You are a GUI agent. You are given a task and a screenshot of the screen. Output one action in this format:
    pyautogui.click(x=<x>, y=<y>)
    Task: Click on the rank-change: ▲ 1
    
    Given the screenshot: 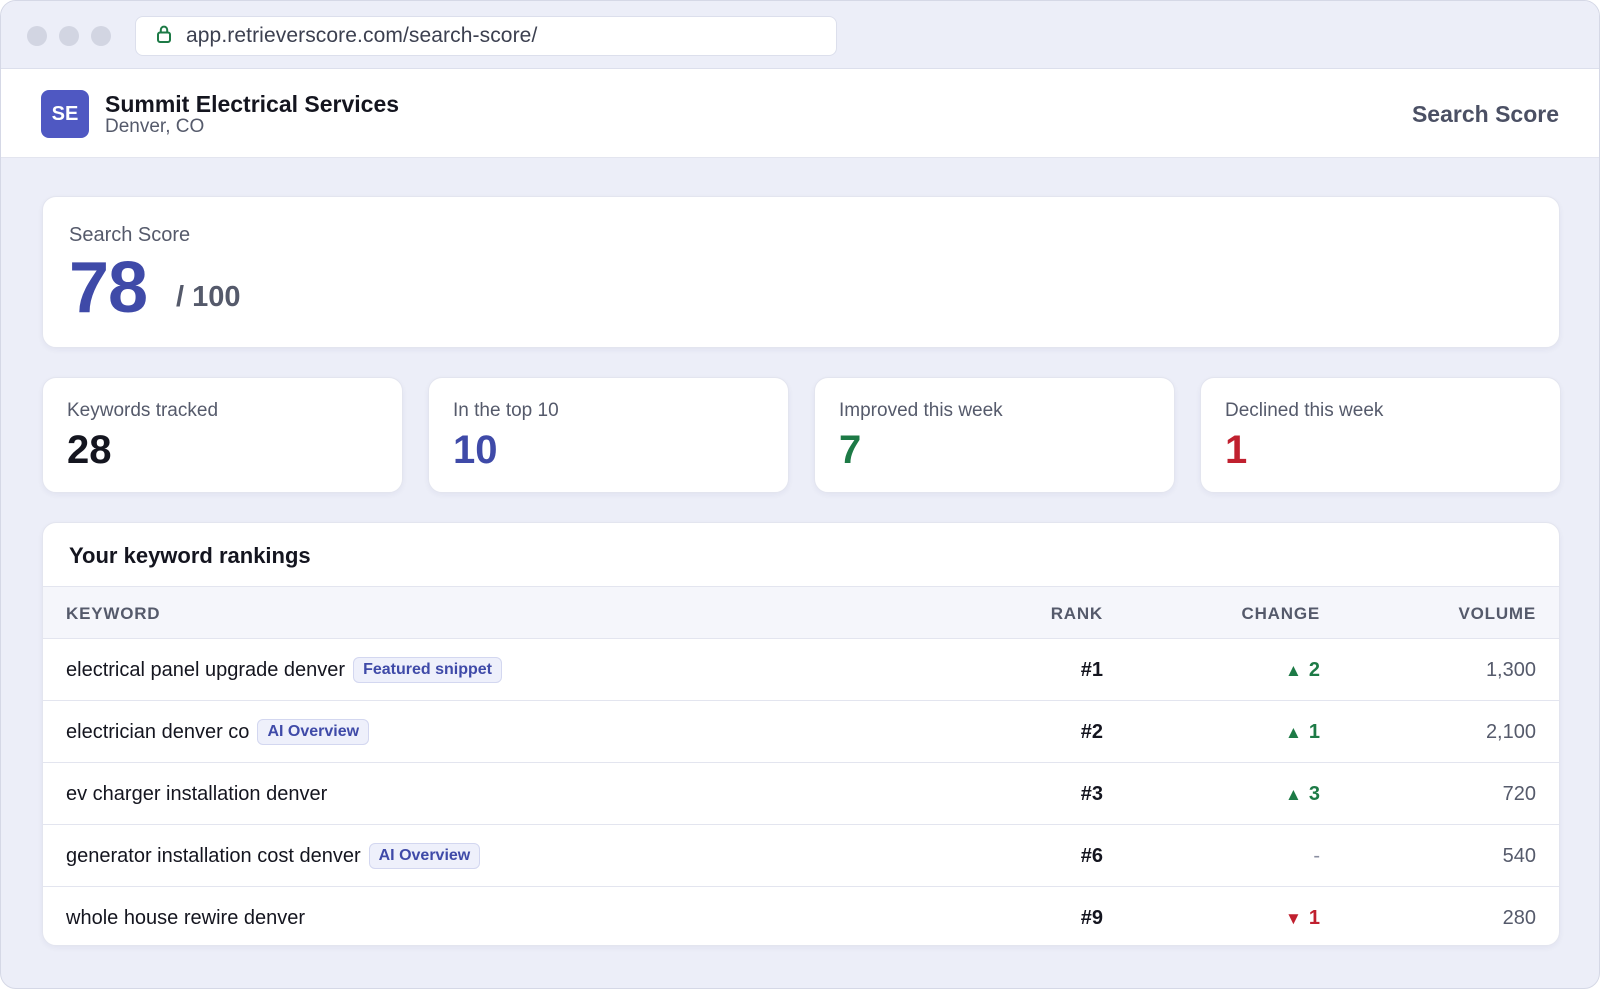 What is the action you would take?
    pyautogui.click(x=1302, y=732)
    